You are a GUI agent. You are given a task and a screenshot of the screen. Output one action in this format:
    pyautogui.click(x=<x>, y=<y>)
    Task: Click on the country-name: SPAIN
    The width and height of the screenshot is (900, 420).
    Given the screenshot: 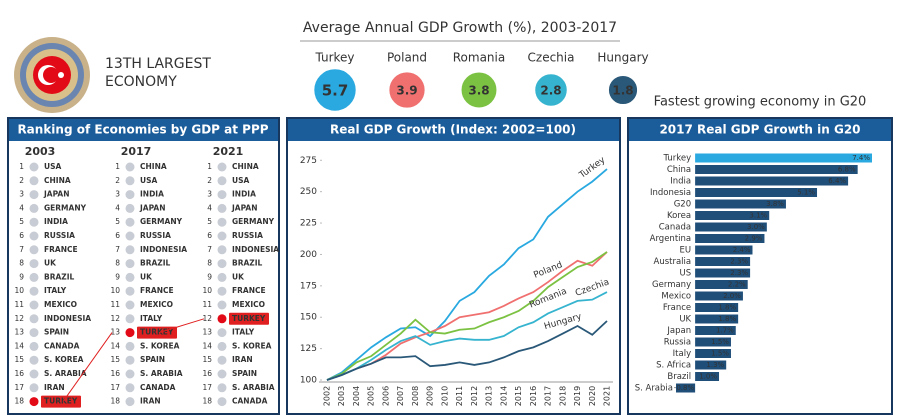 What is the action you would take?
    pyautogui.click(x=152, y=359)
    